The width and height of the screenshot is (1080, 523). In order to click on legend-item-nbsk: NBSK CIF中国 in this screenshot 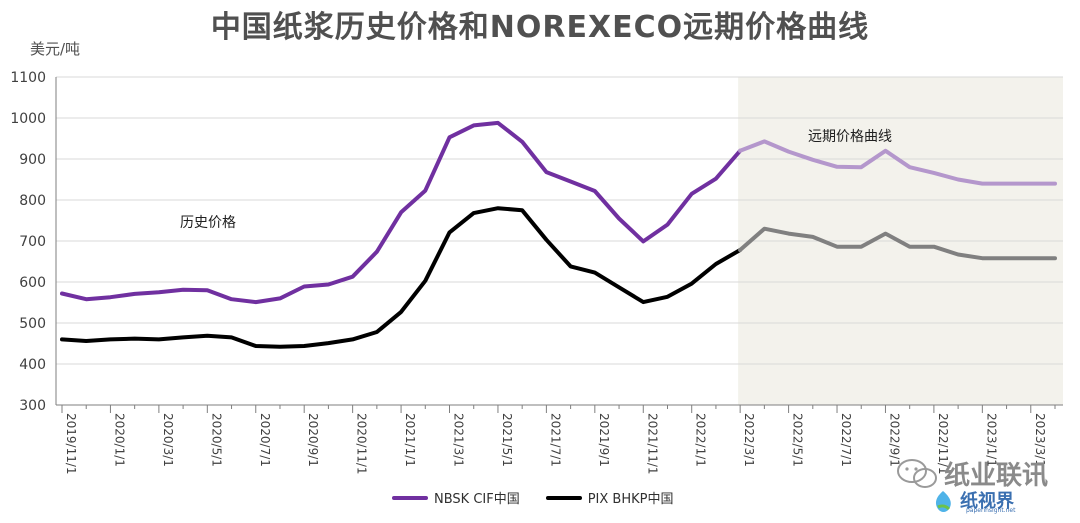, I will do `click(456, 497)`.